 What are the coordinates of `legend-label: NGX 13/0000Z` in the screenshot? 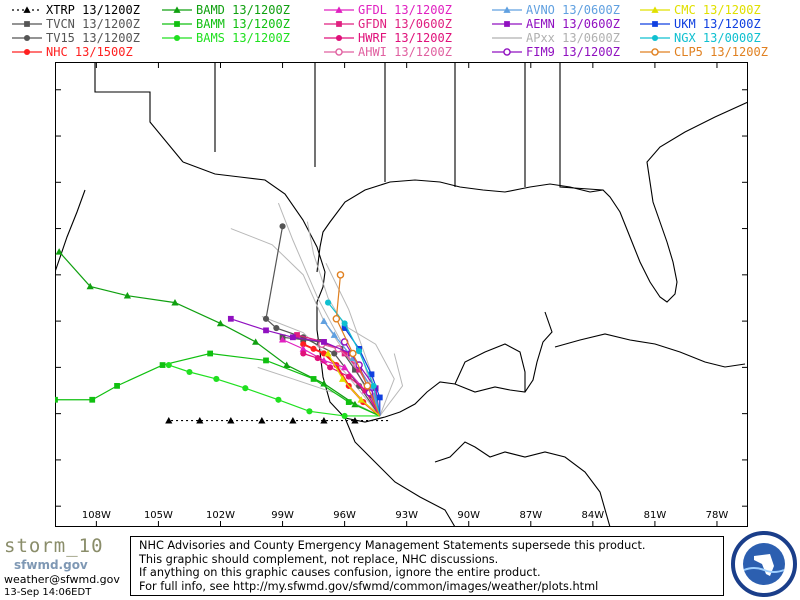 It's located at (717, 38).